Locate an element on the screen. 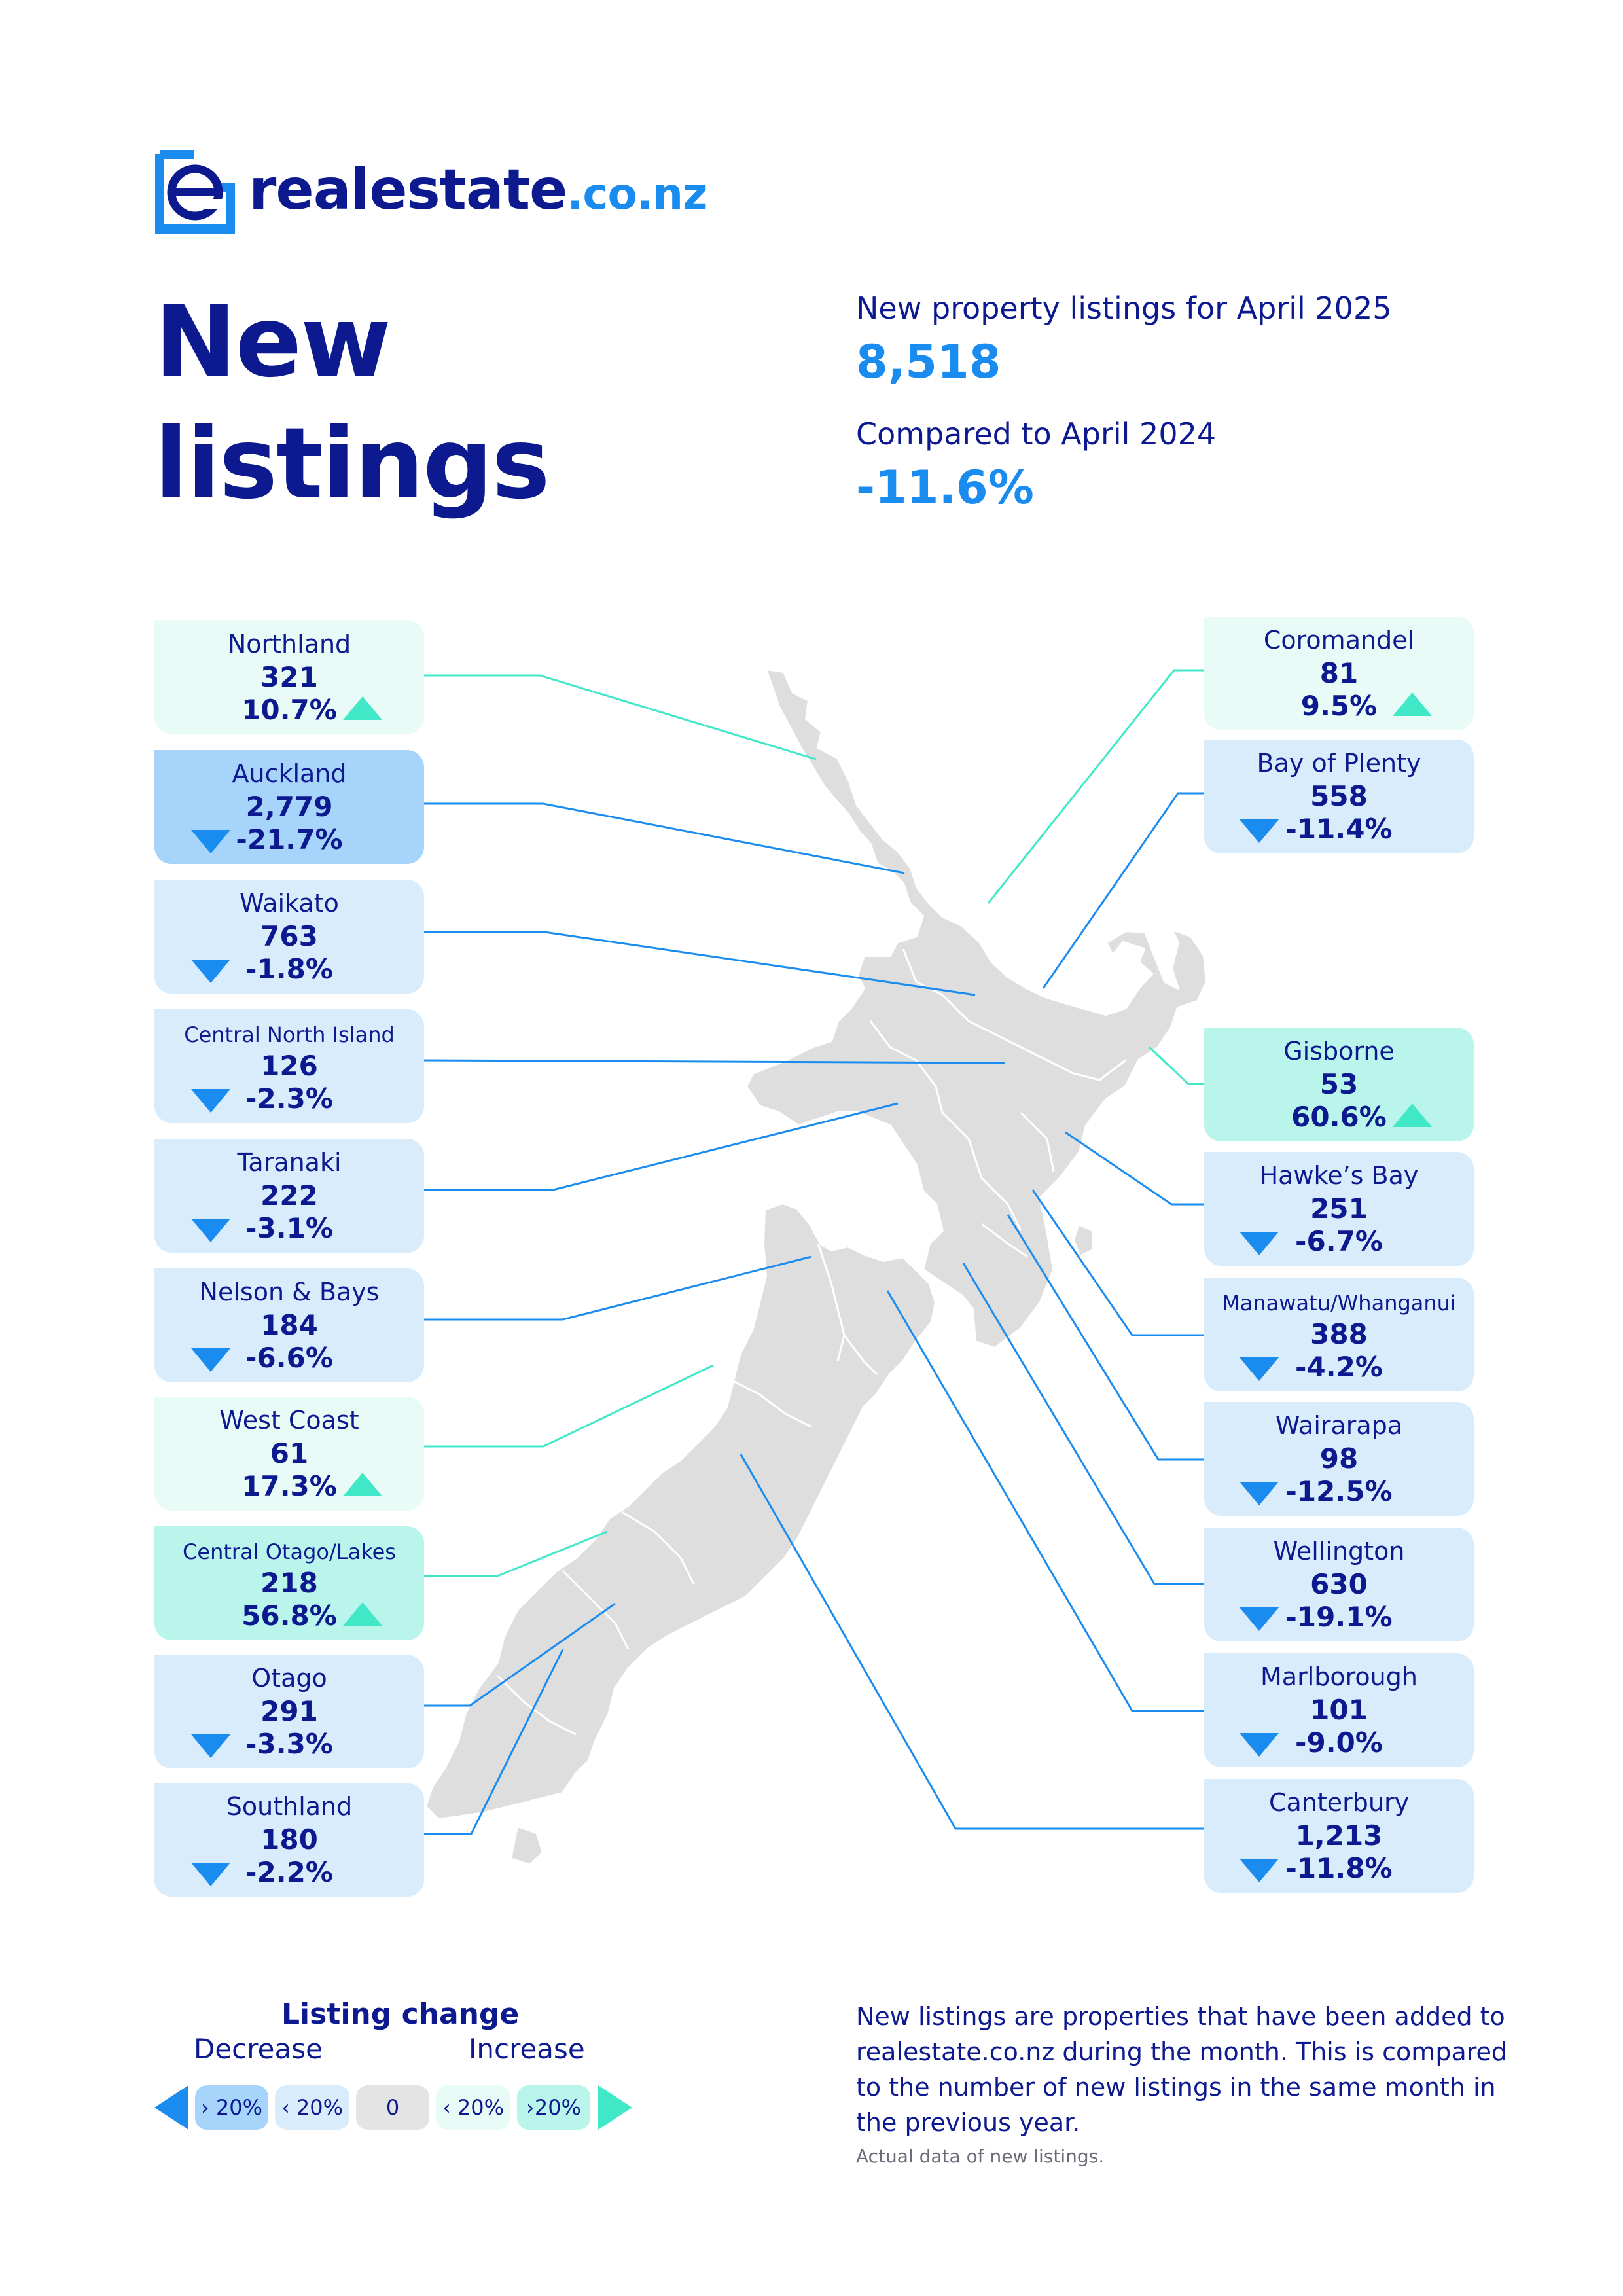  region-count: 180 is located at coordinates (289, 1839).